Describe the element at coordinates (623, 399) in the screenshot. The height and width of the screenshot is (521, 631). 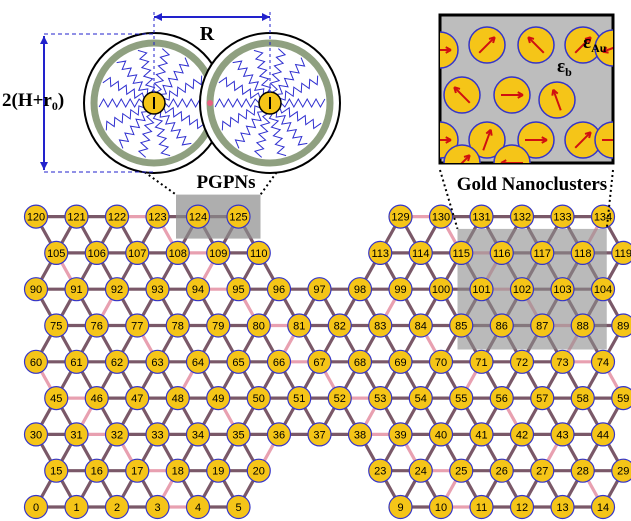
I see `node-label: 59` at that location.